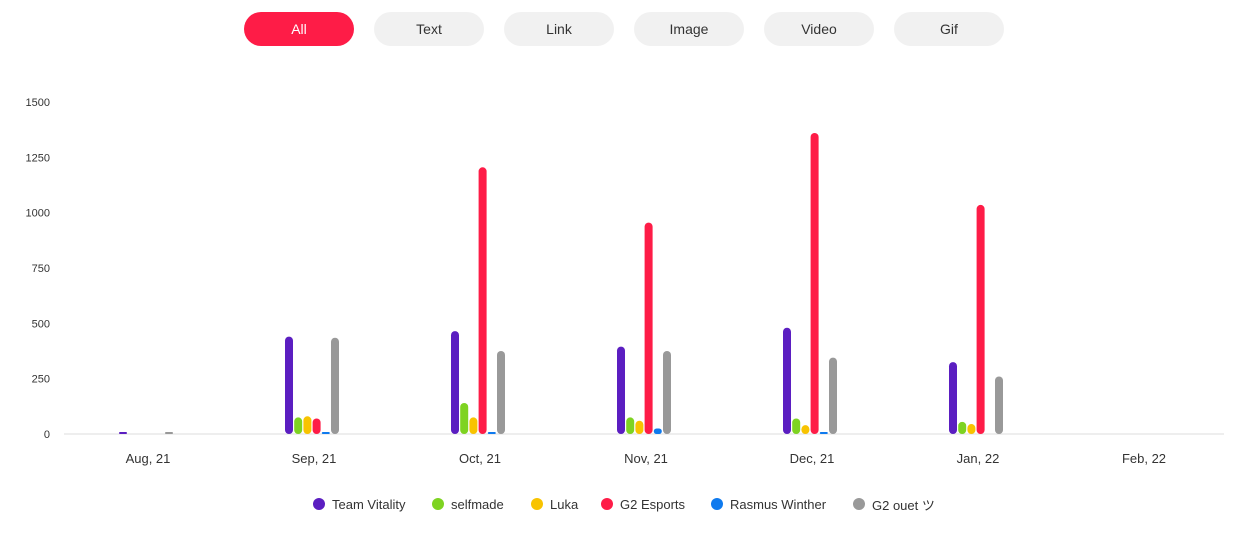 The height and width of the screenshot is (535, 1247). What do you see at coordinates (477, 504) in the screenshot?
I see `legend-label: selfmade` at bounding box center [477, 504].